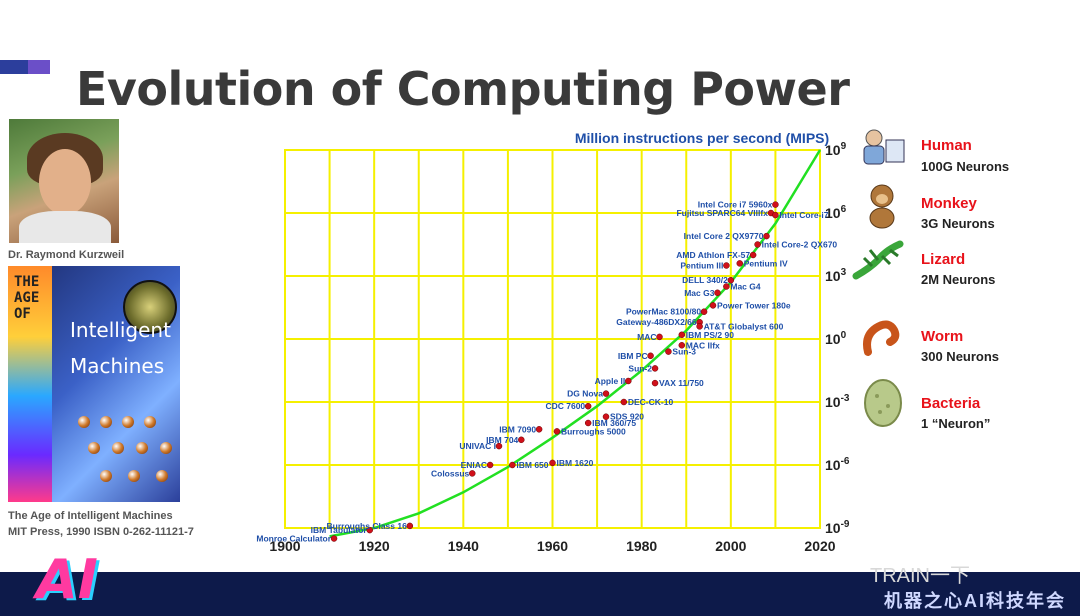 The width and height of the screenshot is (1080, 616). Describe the element at coordinates (27, 298) in the screenshot. I see `book-cover-the: THE AGE OF` at that location.